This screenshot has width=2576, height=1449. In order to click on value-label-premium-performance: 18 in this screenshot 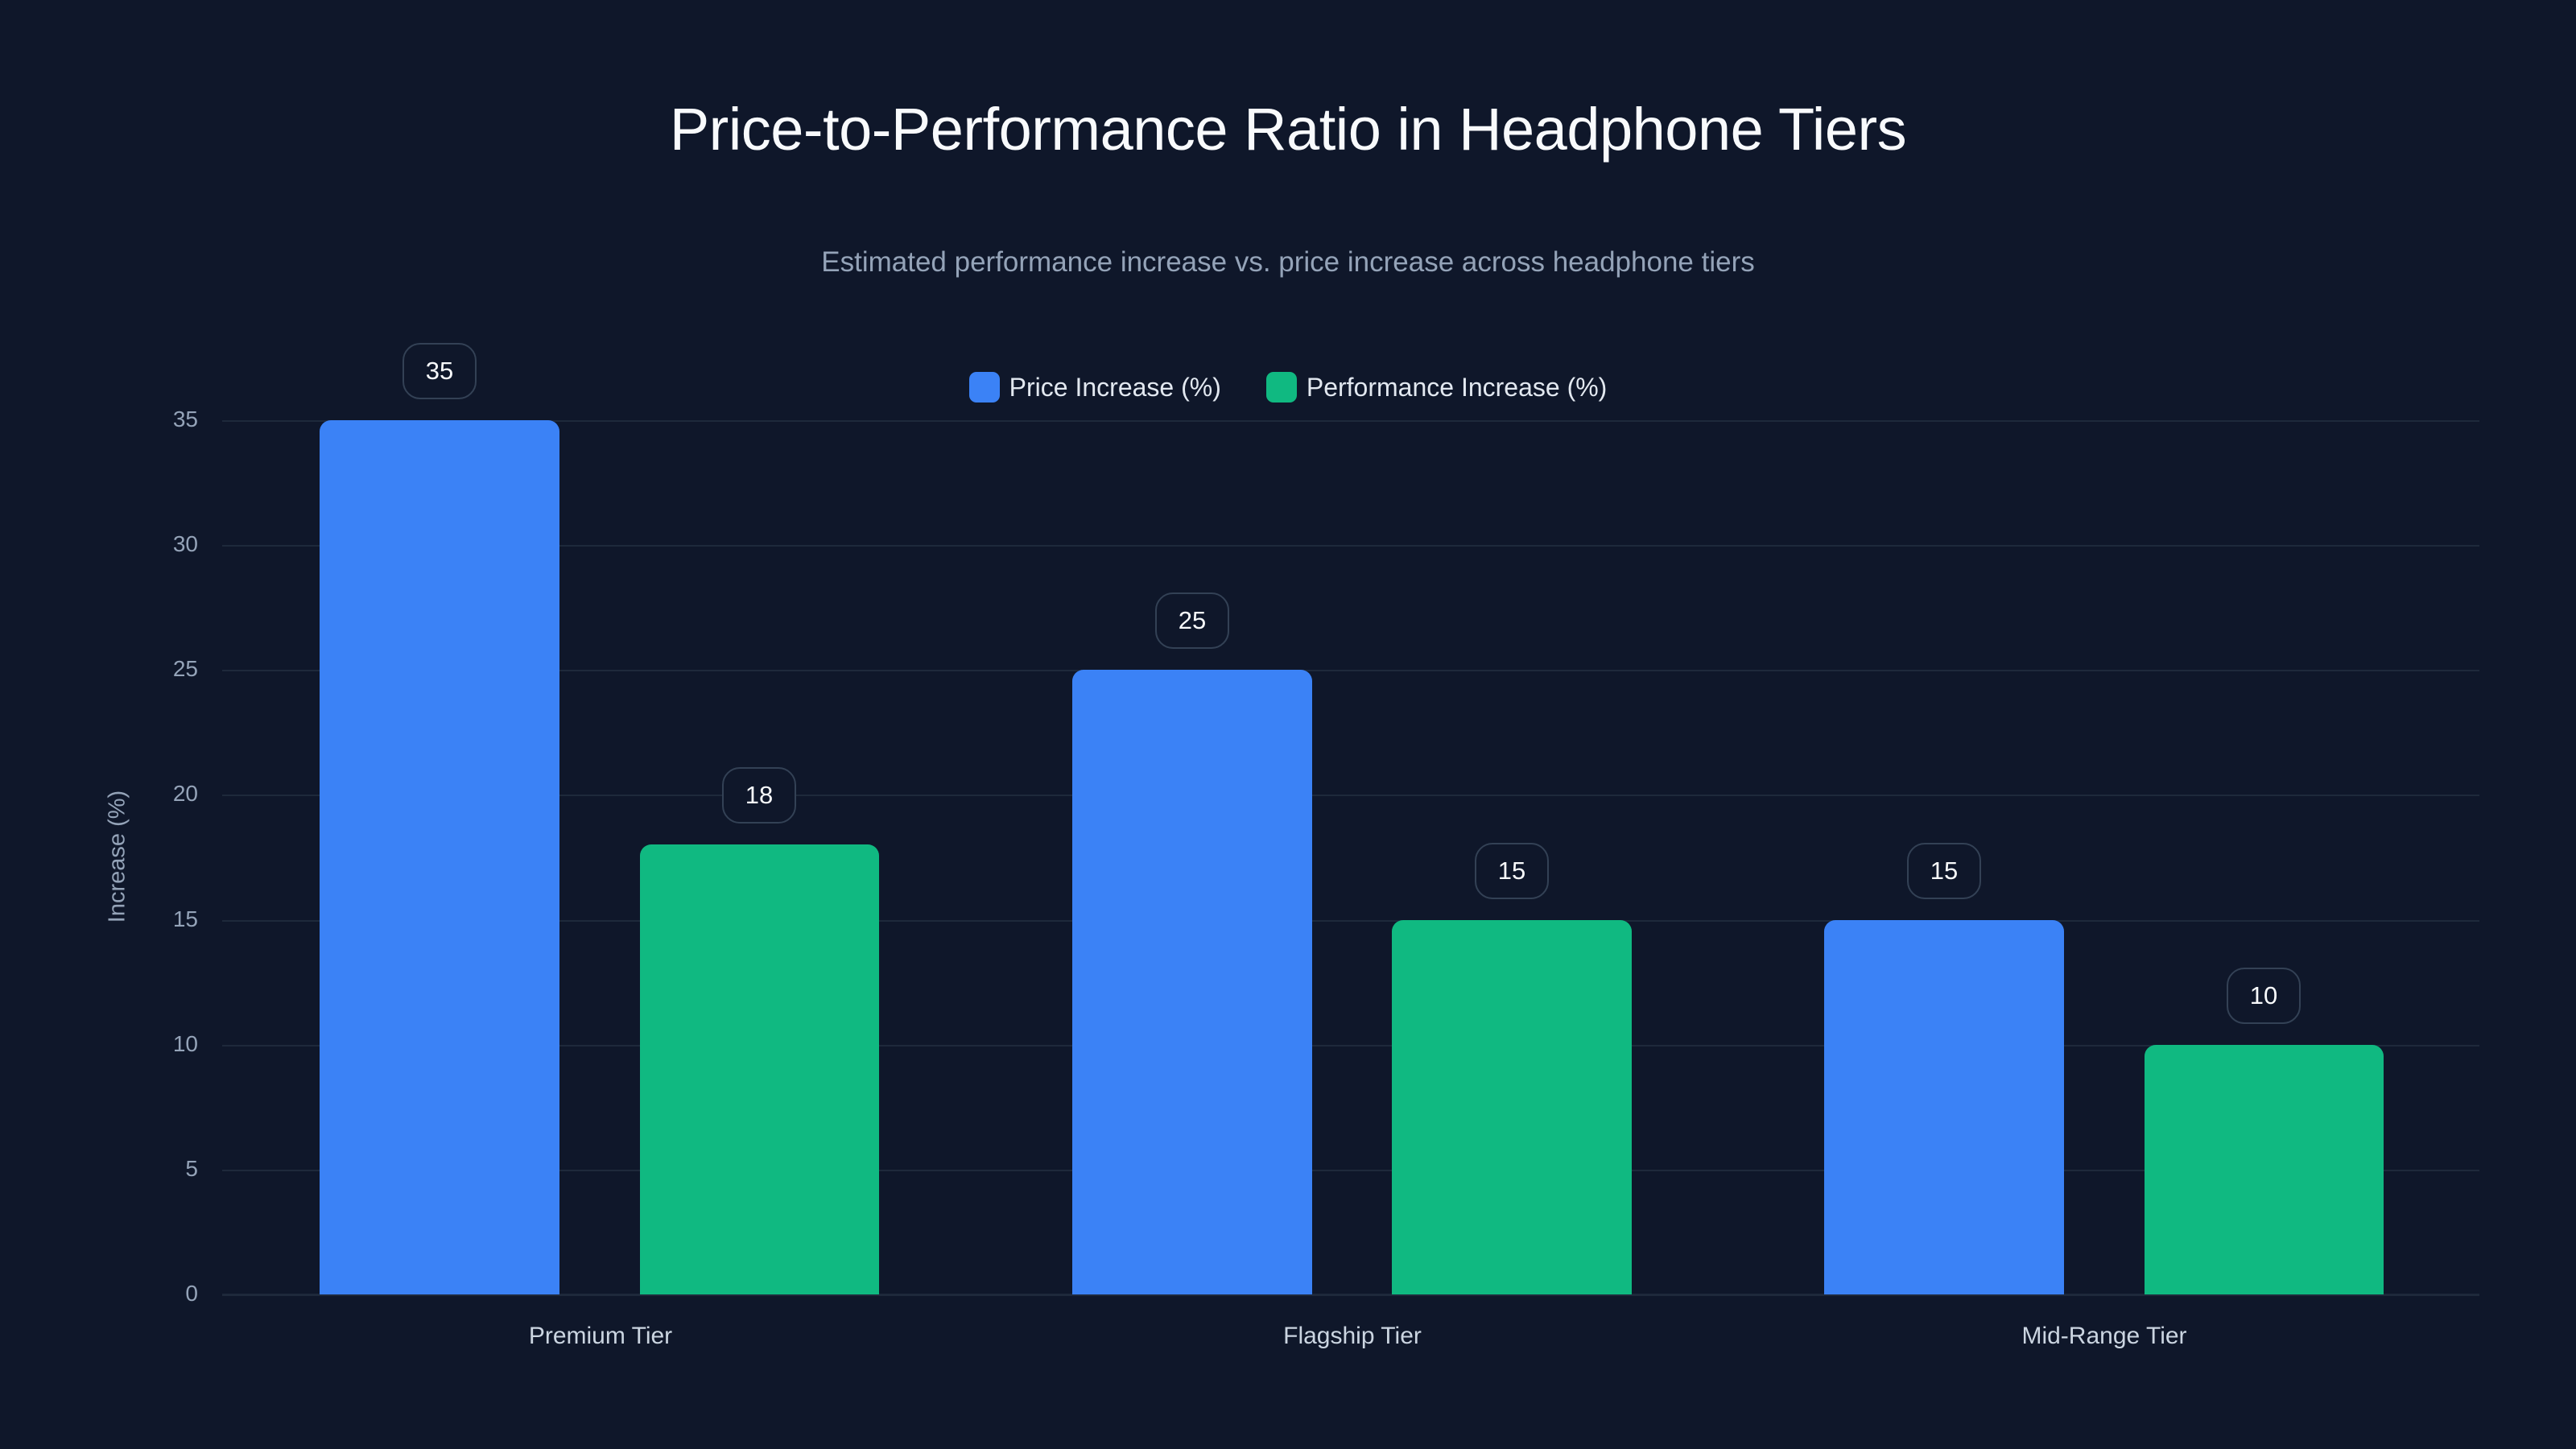, I will do `click(759, 795)`.